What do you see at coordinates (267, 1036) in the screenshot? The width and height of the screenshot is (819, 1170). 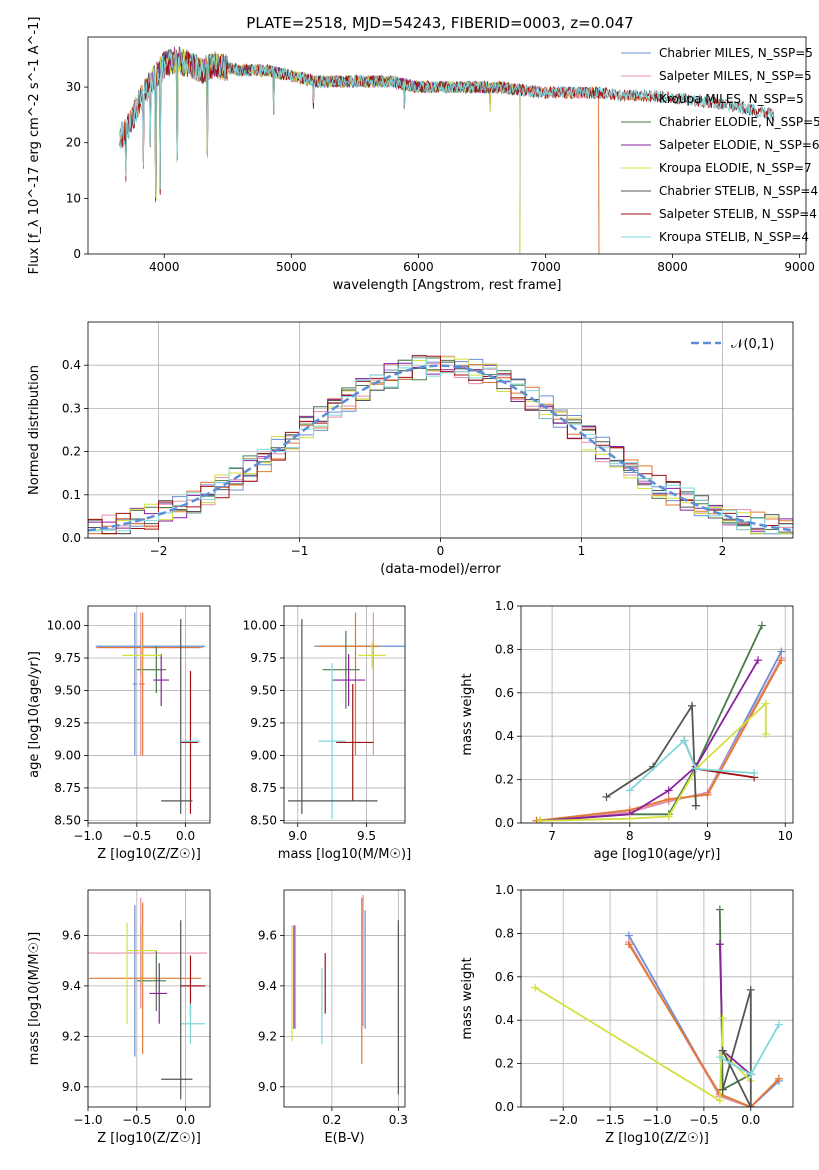 I see `y-tick-label: 9.2` at bounding box center [267, 1036].